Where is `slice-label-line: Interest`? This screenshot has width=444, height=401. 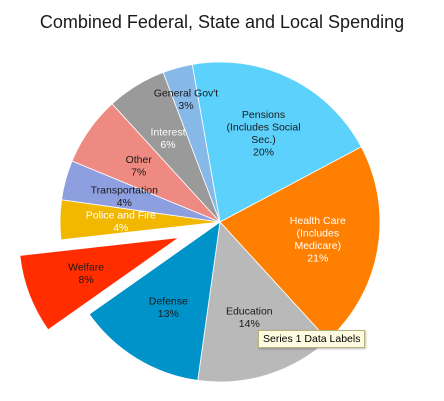
slice-label-line: Interest is located at coordinates (167, 132).